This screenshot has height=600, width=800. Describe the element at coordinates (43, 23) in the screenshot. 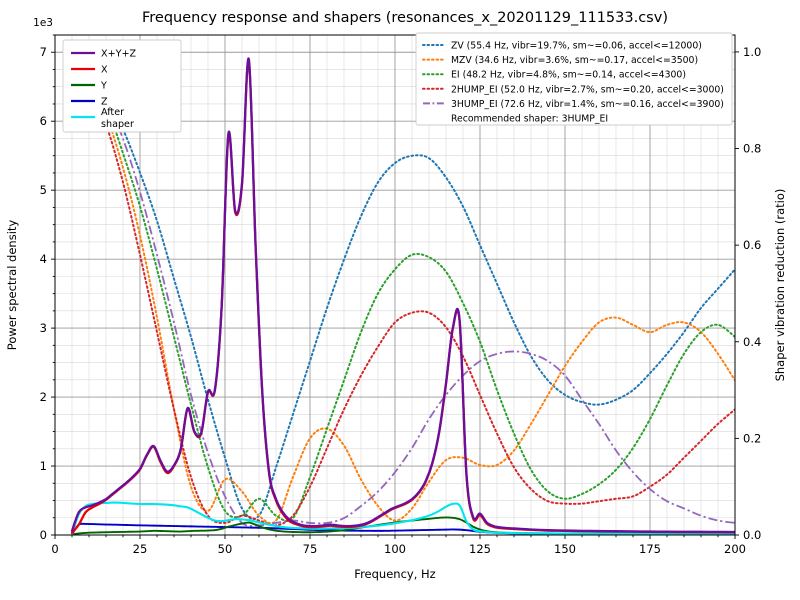

I see `y-left-exponent: 1e3` at that location.